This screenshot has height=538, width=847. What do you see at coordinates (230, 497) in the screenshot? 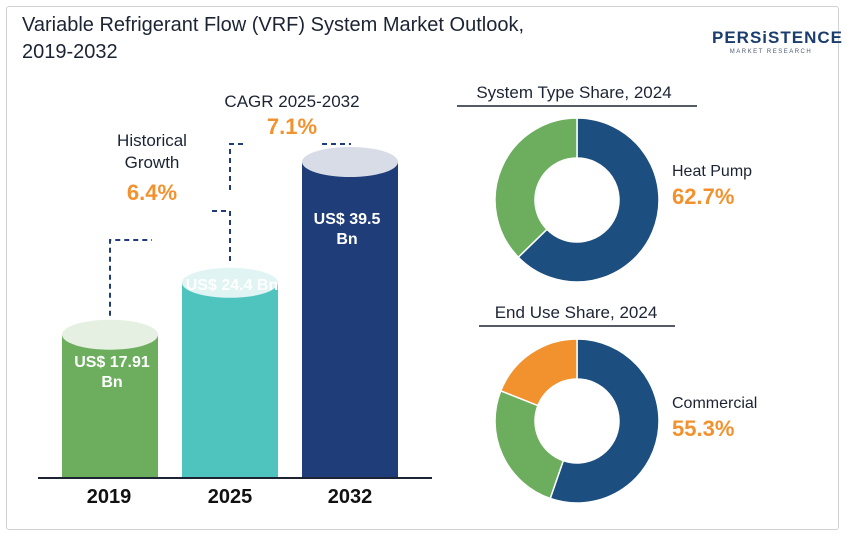
I see `x-tick-2025: 2025` at bounding box center [230, 497].